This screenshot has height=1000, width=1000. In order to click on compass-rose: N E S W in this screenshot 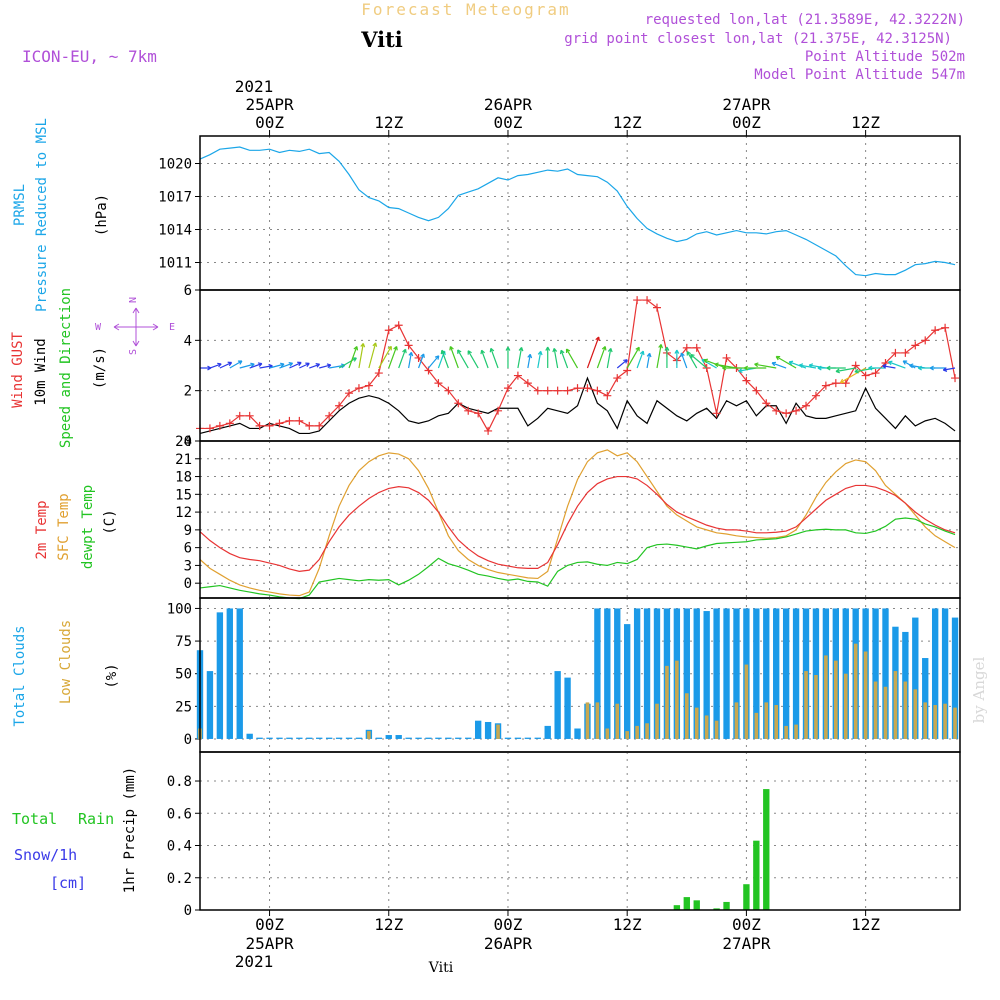, I will do `click(135, 326)`.